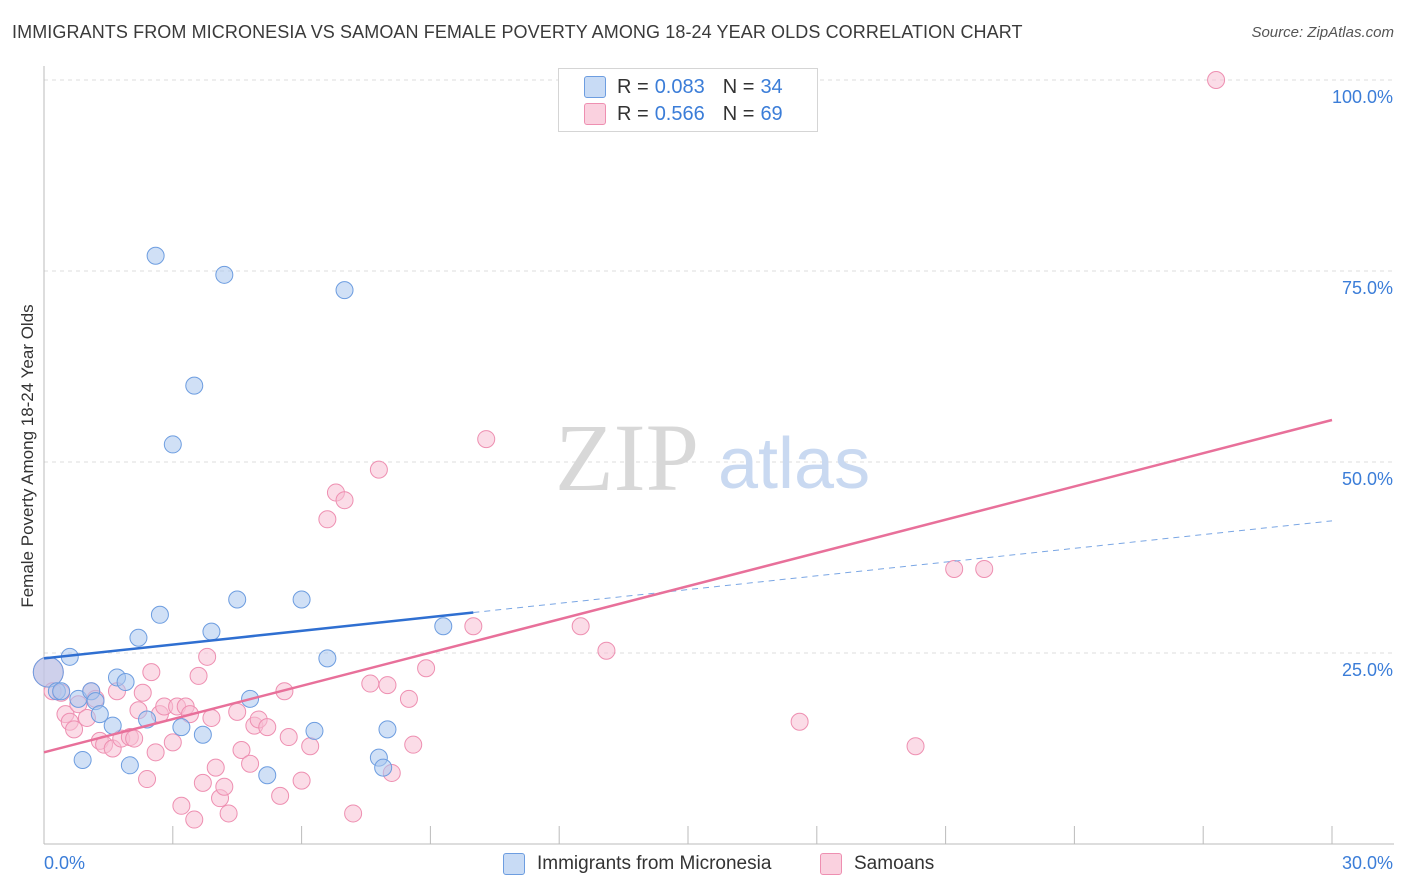 The width and height of the screenshot is (1406, 892). What do you see at coordinates (688, 100) in the screenshot?
I see `correlation-legend: R = 0.083 N = 34 R = 0.566 N = 69` at bounding box center [688, 100].